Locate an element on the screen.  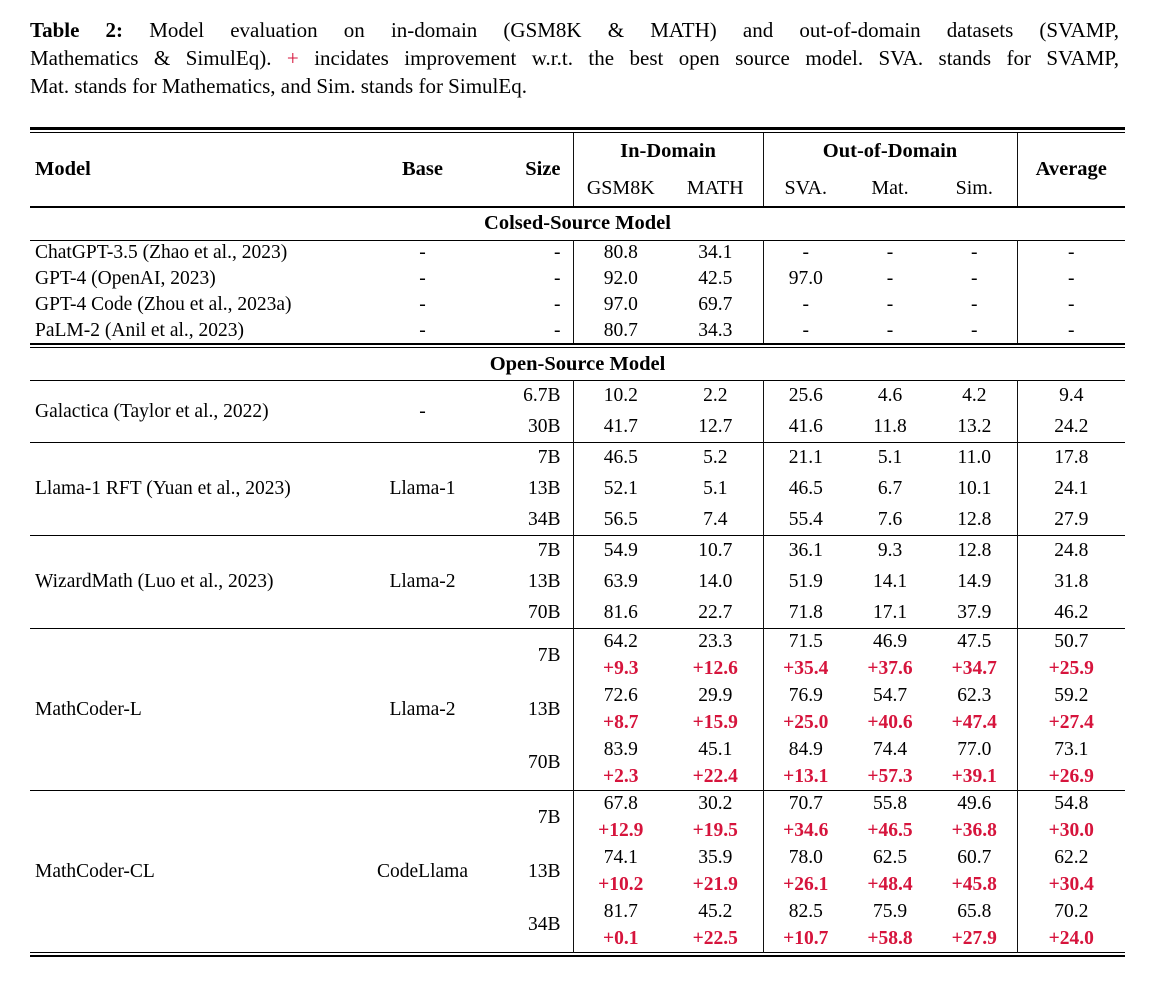
bottom-double-rule is located at coordinates (577, 954).